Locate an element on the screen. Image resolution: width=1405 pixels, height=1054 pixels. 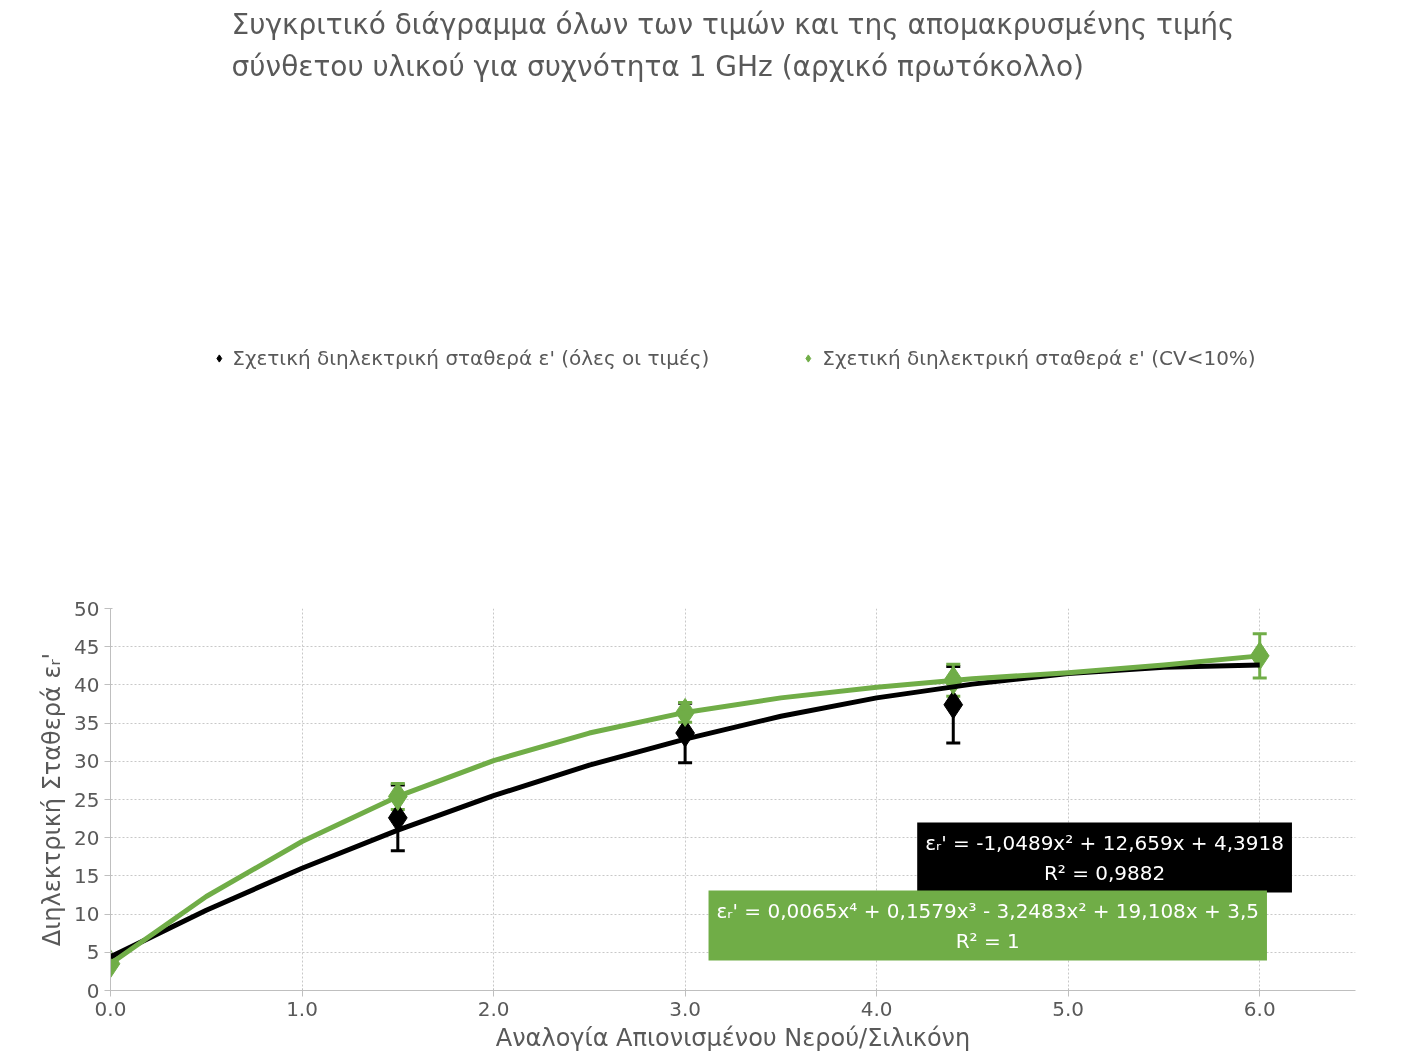
chart-title: Συγκριτικό διάγραμμα όλων των τιμών και της απομακρυσμένης τιμής σύνθετου υλικού για συχνότητα 1 GHz (αρχικό πρωτόκολλο) is located at coordinates (733, 45).